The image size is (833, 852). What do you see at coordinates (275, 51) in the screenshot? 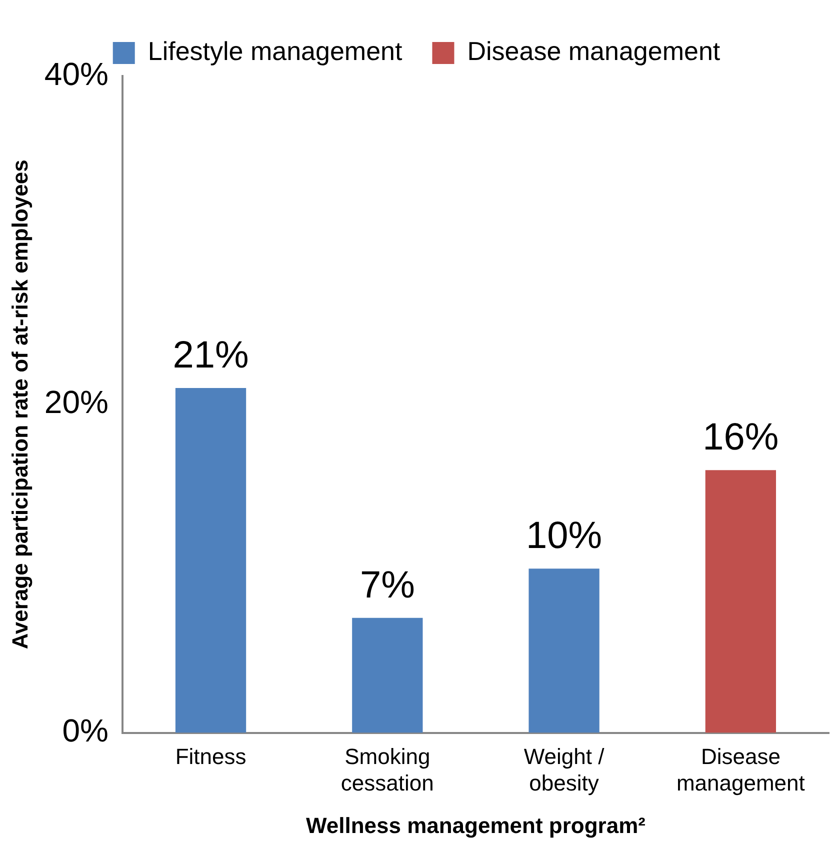
I see `legend-label: Lifestyle management` at bounding box center [275, 51].